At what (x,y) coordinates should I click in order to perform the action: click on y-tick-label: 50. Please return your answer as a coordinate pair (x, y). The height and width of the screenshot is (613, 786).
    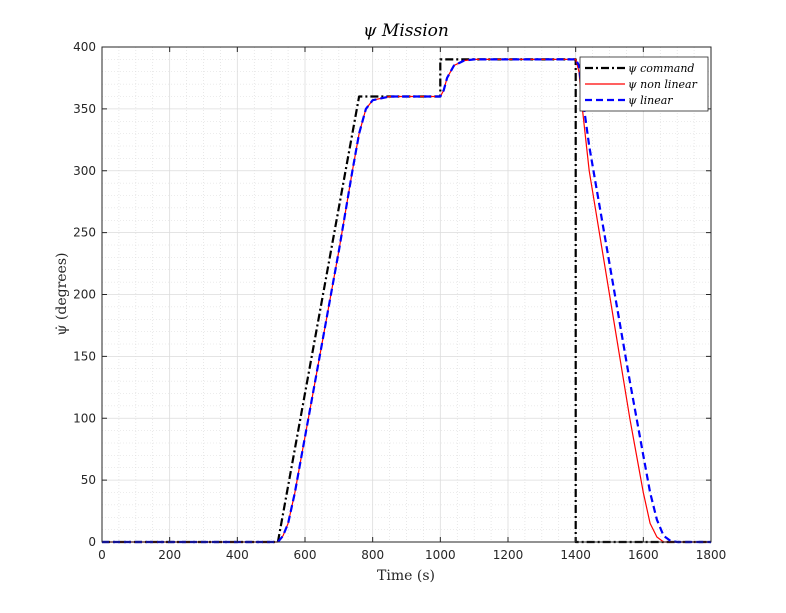
    Looking at the image, I should click on (88, 480).